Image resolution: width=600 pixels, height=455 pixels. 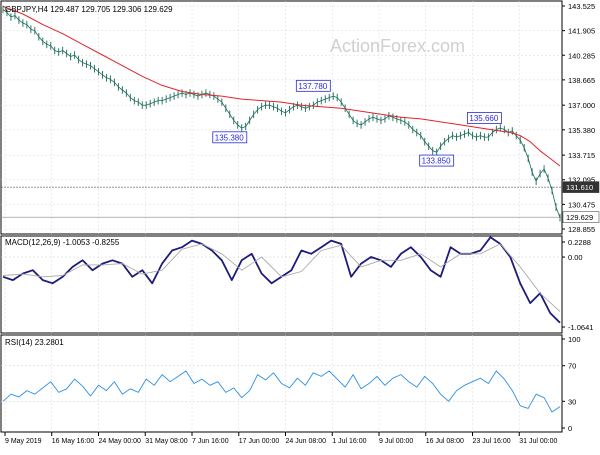 What do you see at coordinates (538, 441) in the screenshot?
I see `time-tick-label: 31 Jul 00:00` at bounding box center [538, 441].